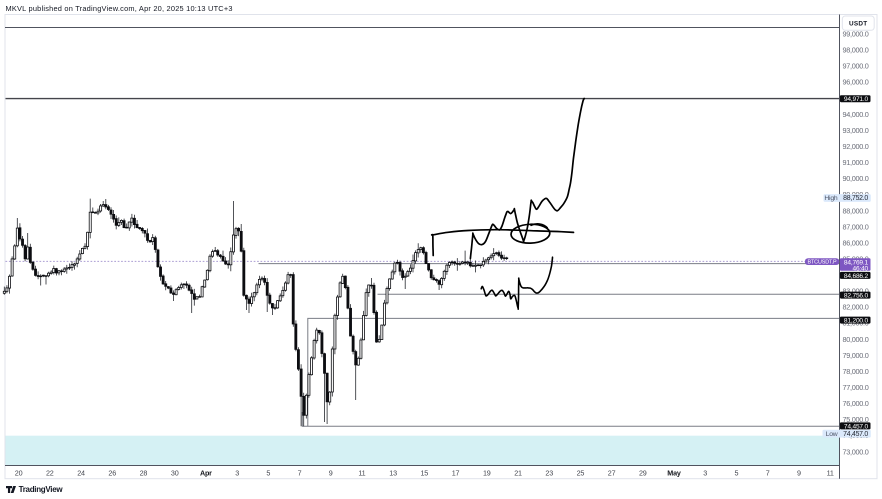 Image resolution: width=882 pixels, height=499 pixels. Describe the element at coordinates (456, 473) in the screenshot. I see `svg-text: 17` at that location.